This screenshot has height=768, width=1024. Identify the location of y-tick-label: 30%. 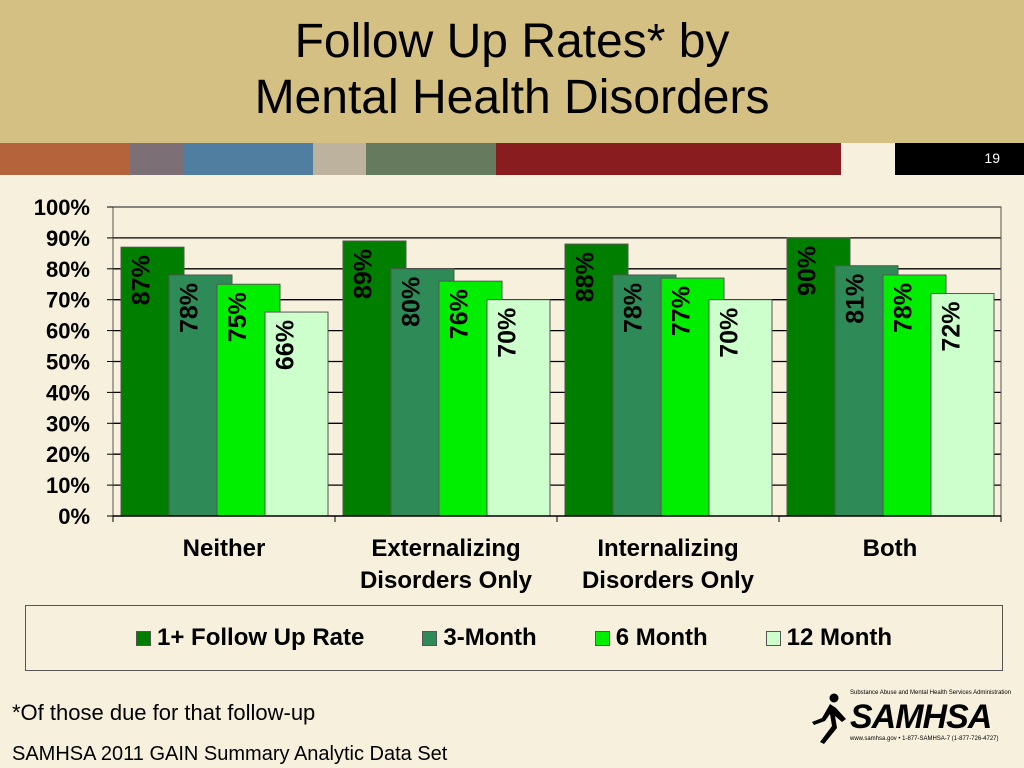
(68, 423).